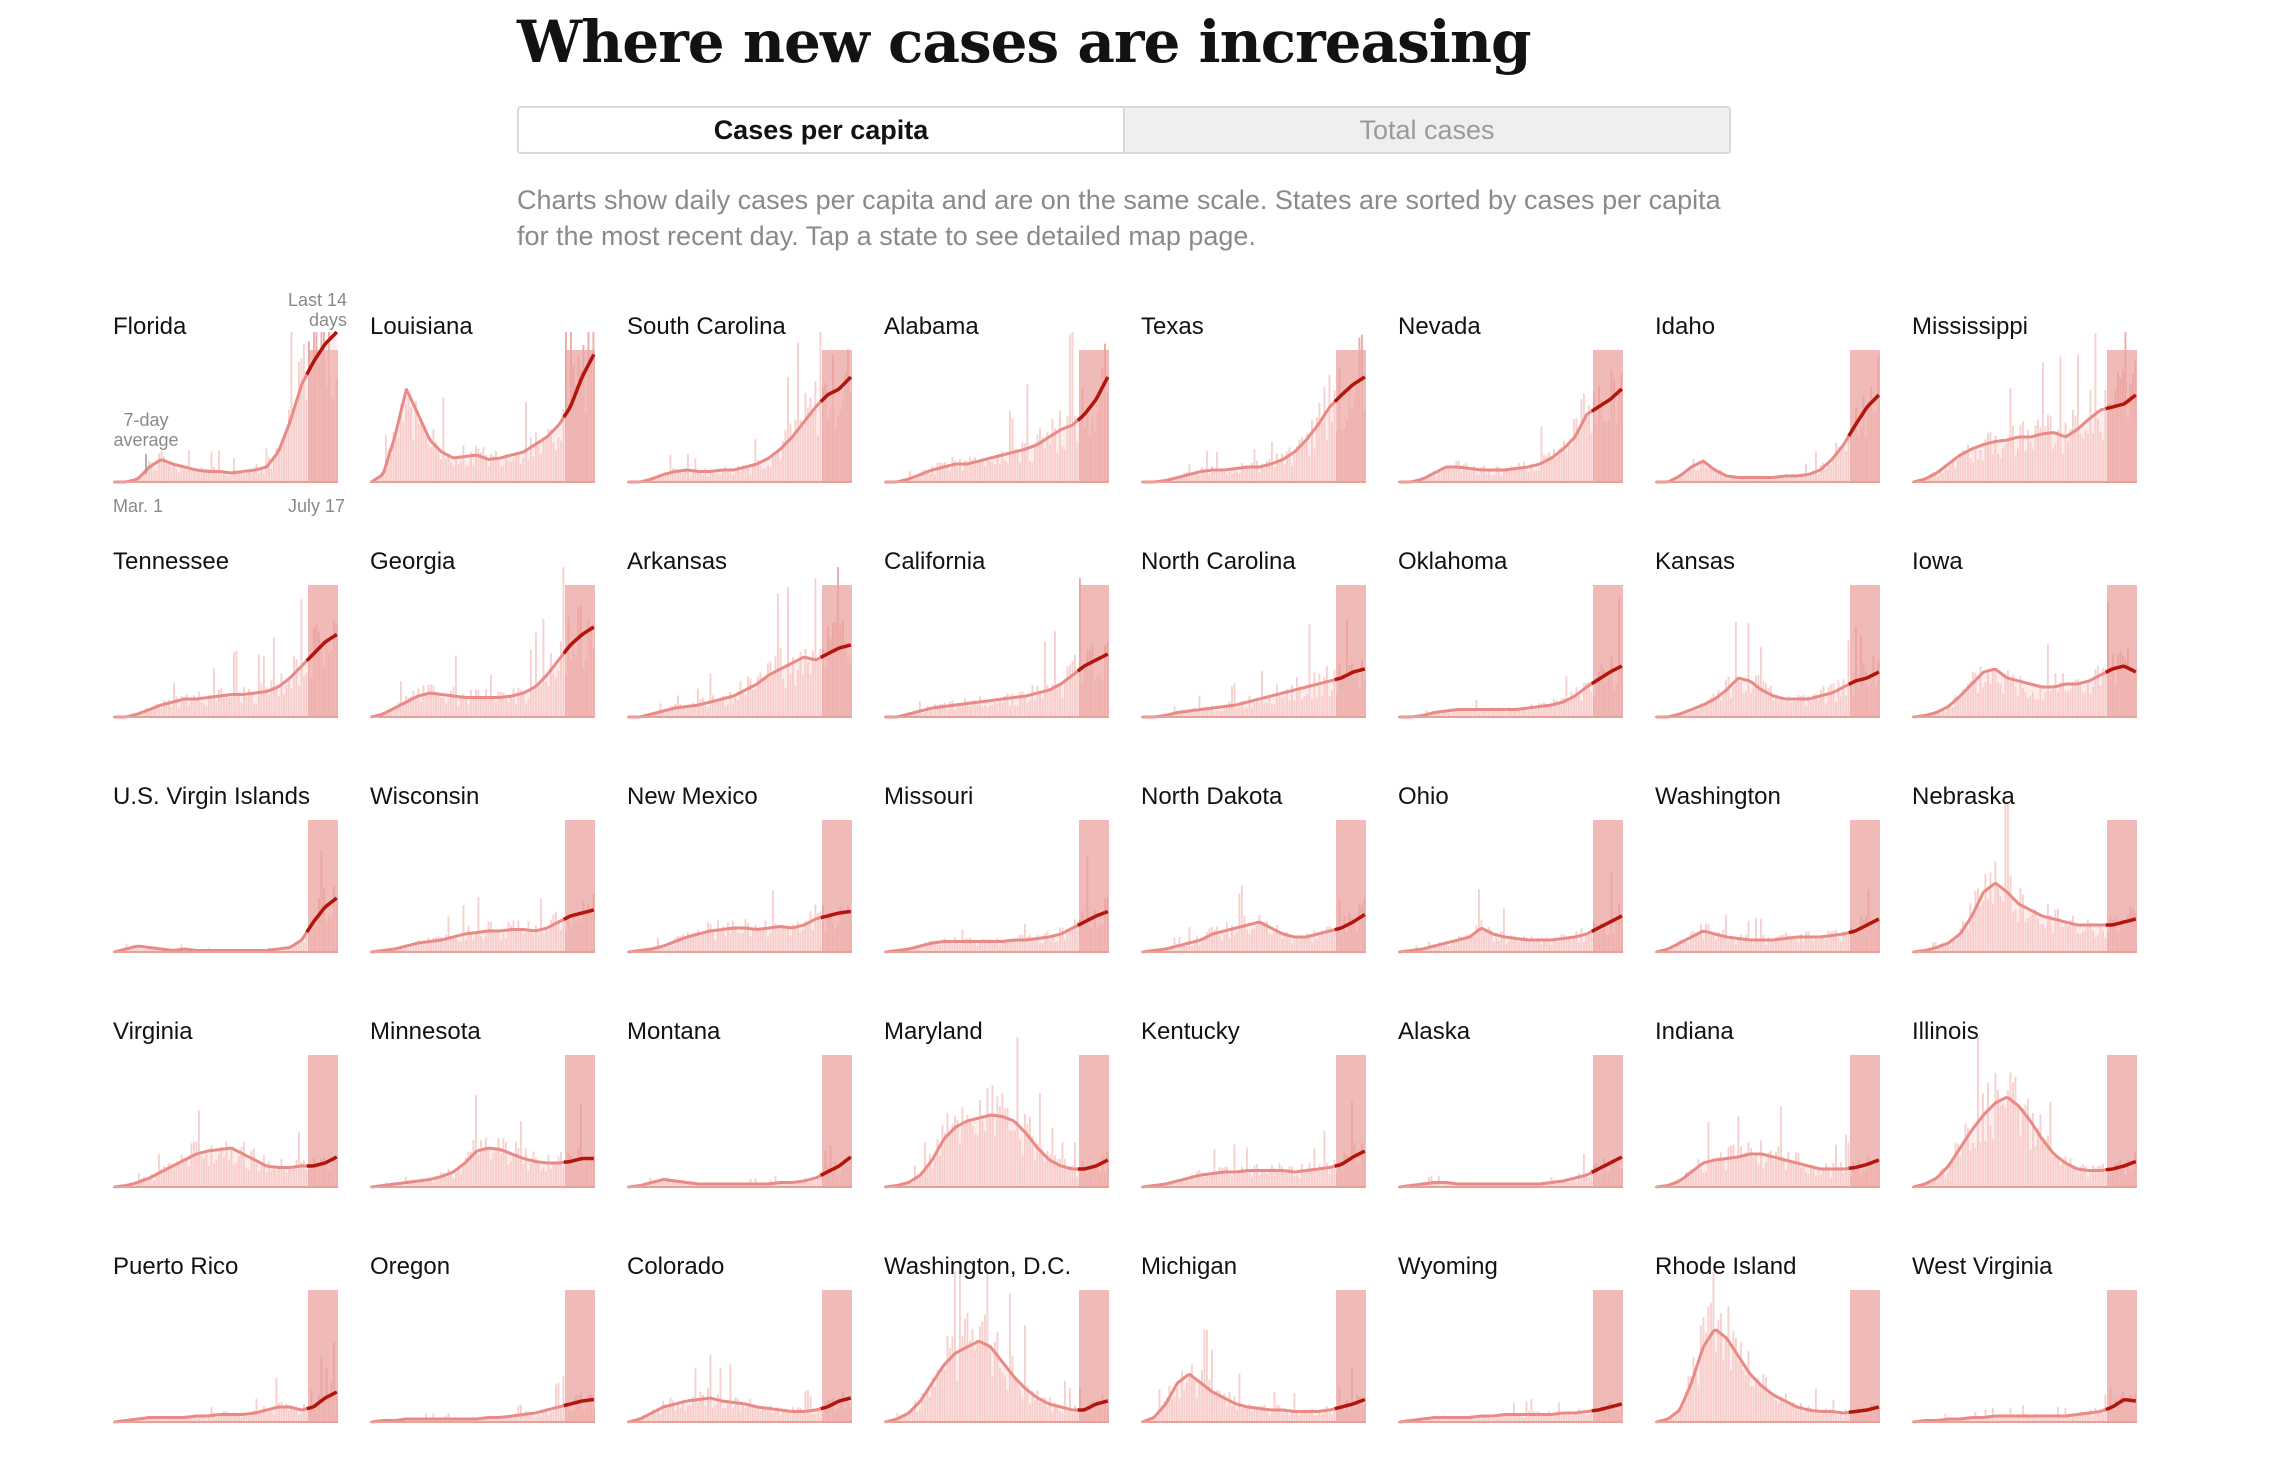 Image resolution: width=2292 pixels, height=1460 pixels. I want to click on end-date-label: July 17, so click(316, 506).